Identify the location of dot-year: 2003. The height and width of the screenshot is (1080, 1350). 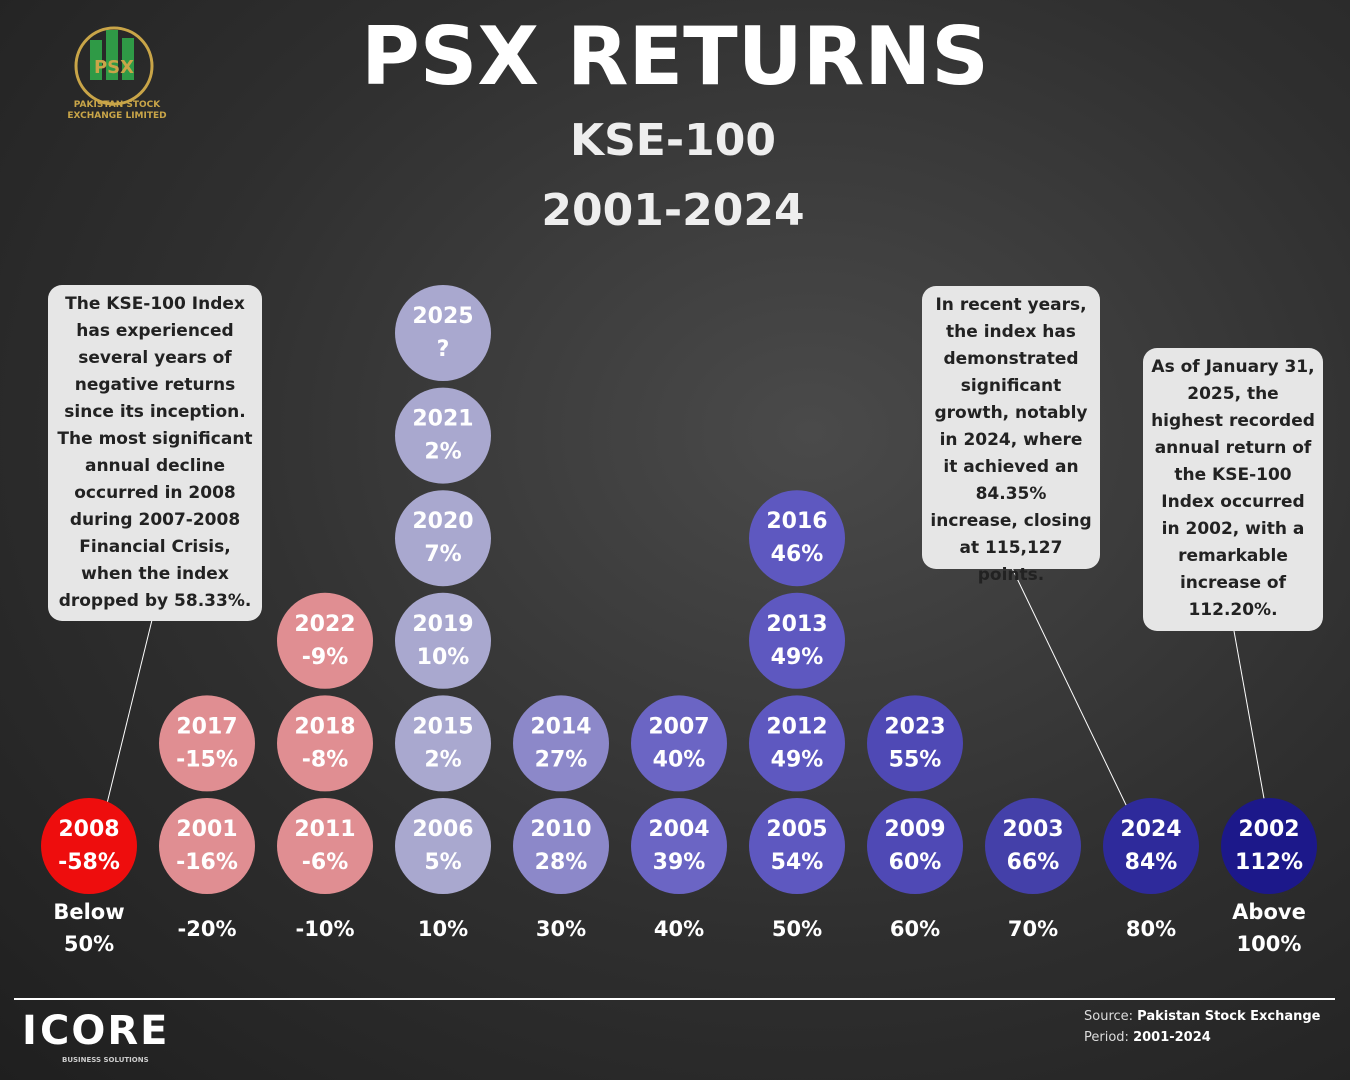
(1032, 829).